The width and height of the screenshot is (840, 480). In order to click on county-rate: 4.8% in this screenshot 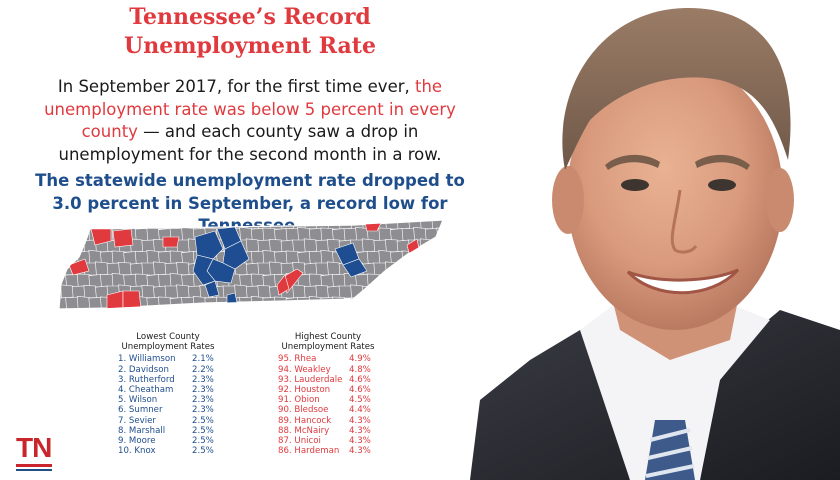, I will do `click(360, 369)`.